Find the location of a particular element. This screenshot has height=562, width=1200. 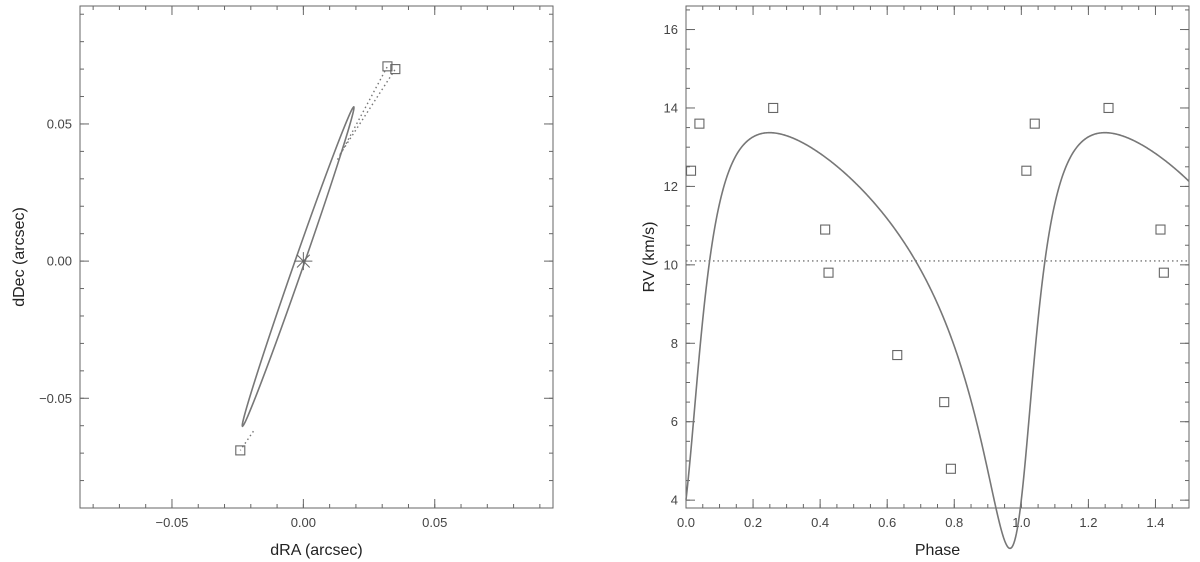

y-tick-label: 6 is located at coordinates (674, 421).